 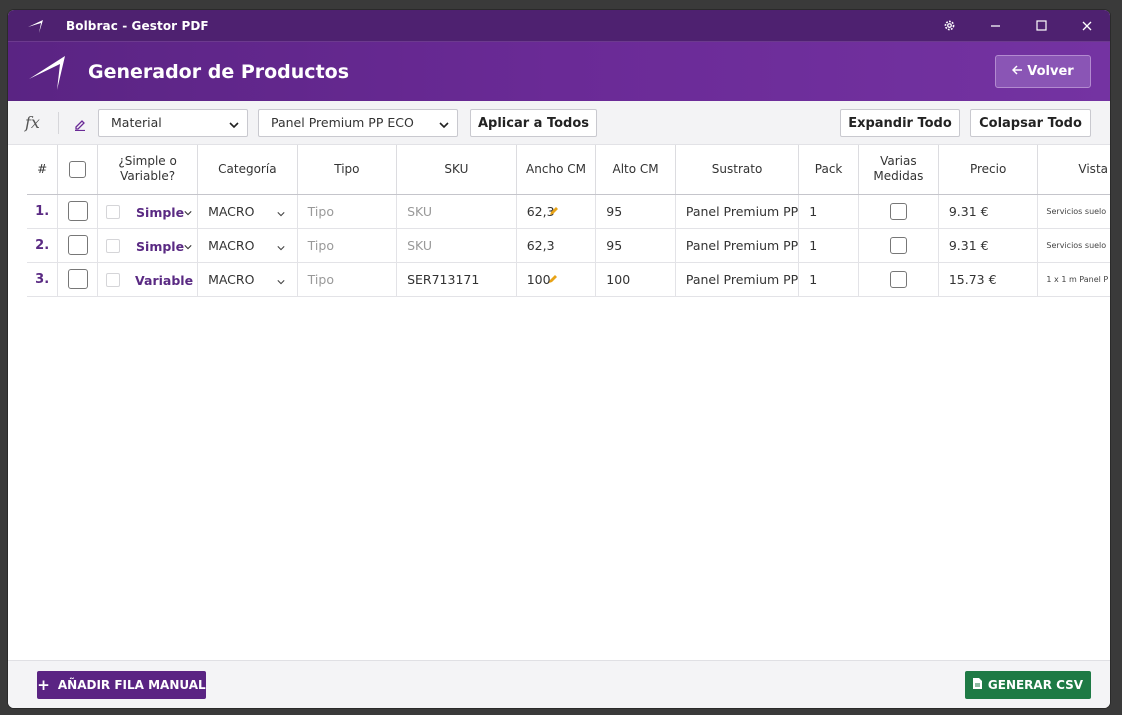 I want to click on width-cell: 100, so click(x=556, y=279).